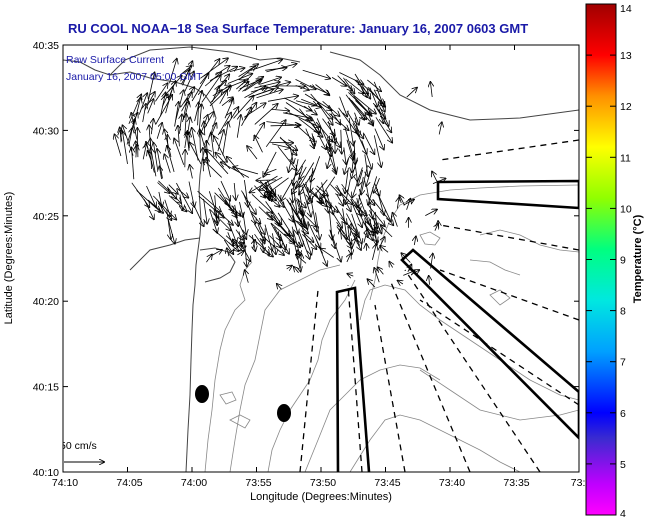  Describe the element at coordinates (321, 497) in the screenshot. I see `x-axis-label: Longitude (Degrees:Minutes)` at that location.